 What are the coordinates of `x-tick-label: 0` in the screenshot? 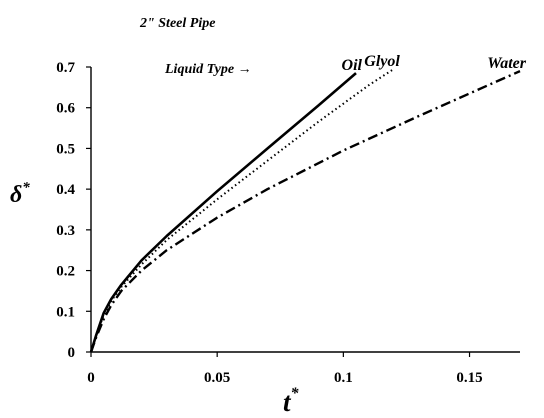 It's located at (91, 378).